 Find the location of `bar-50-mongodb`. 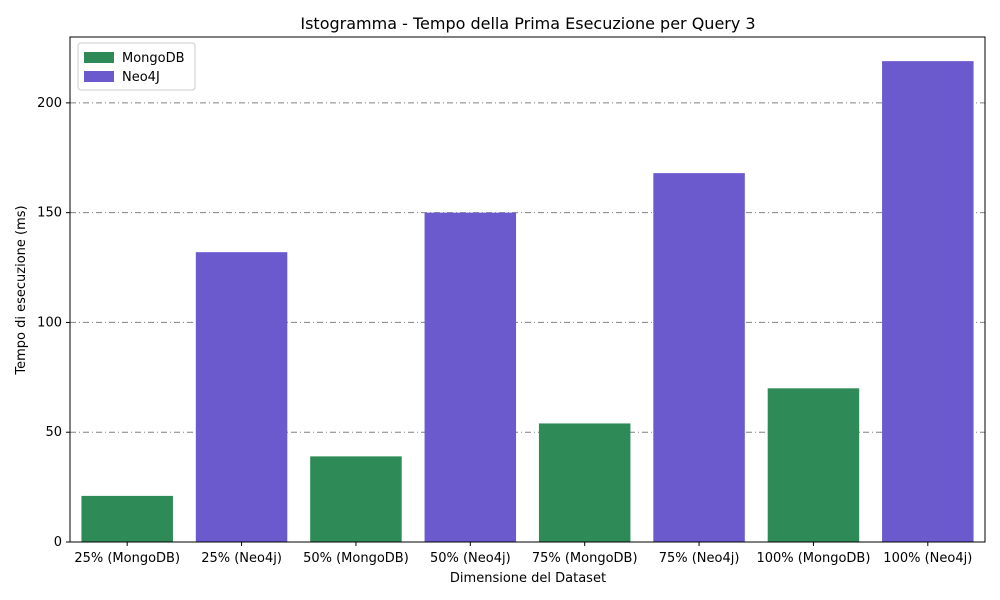

bar-50-mongodb is located at coordinates (356, 499).